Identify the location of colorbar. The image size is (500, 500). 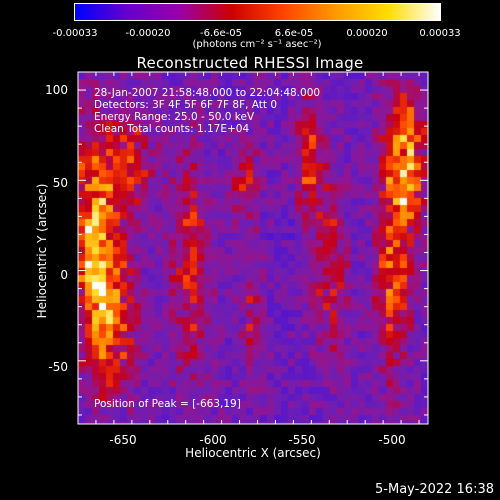
(257, 12).